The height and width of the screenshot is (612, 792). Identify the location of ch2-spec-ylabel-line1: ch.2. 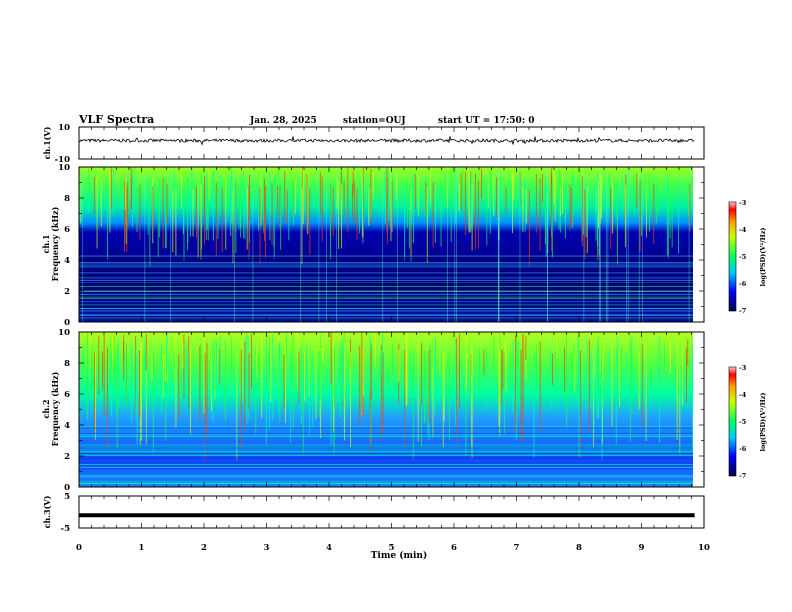
(46, 408).